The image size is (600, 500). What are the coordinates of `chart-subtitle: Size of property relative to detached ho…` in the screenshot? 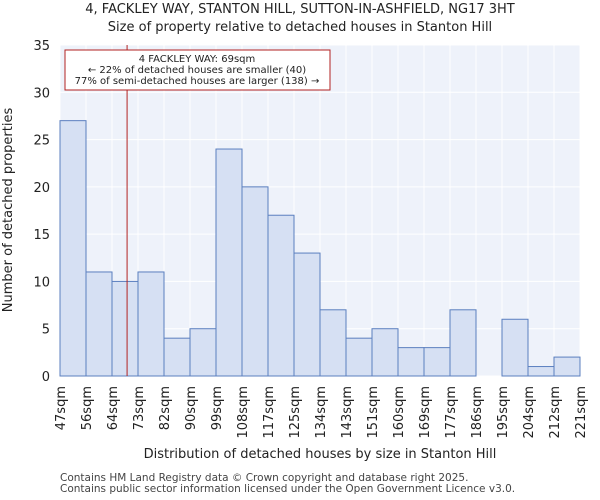 It's located at (300, 27).